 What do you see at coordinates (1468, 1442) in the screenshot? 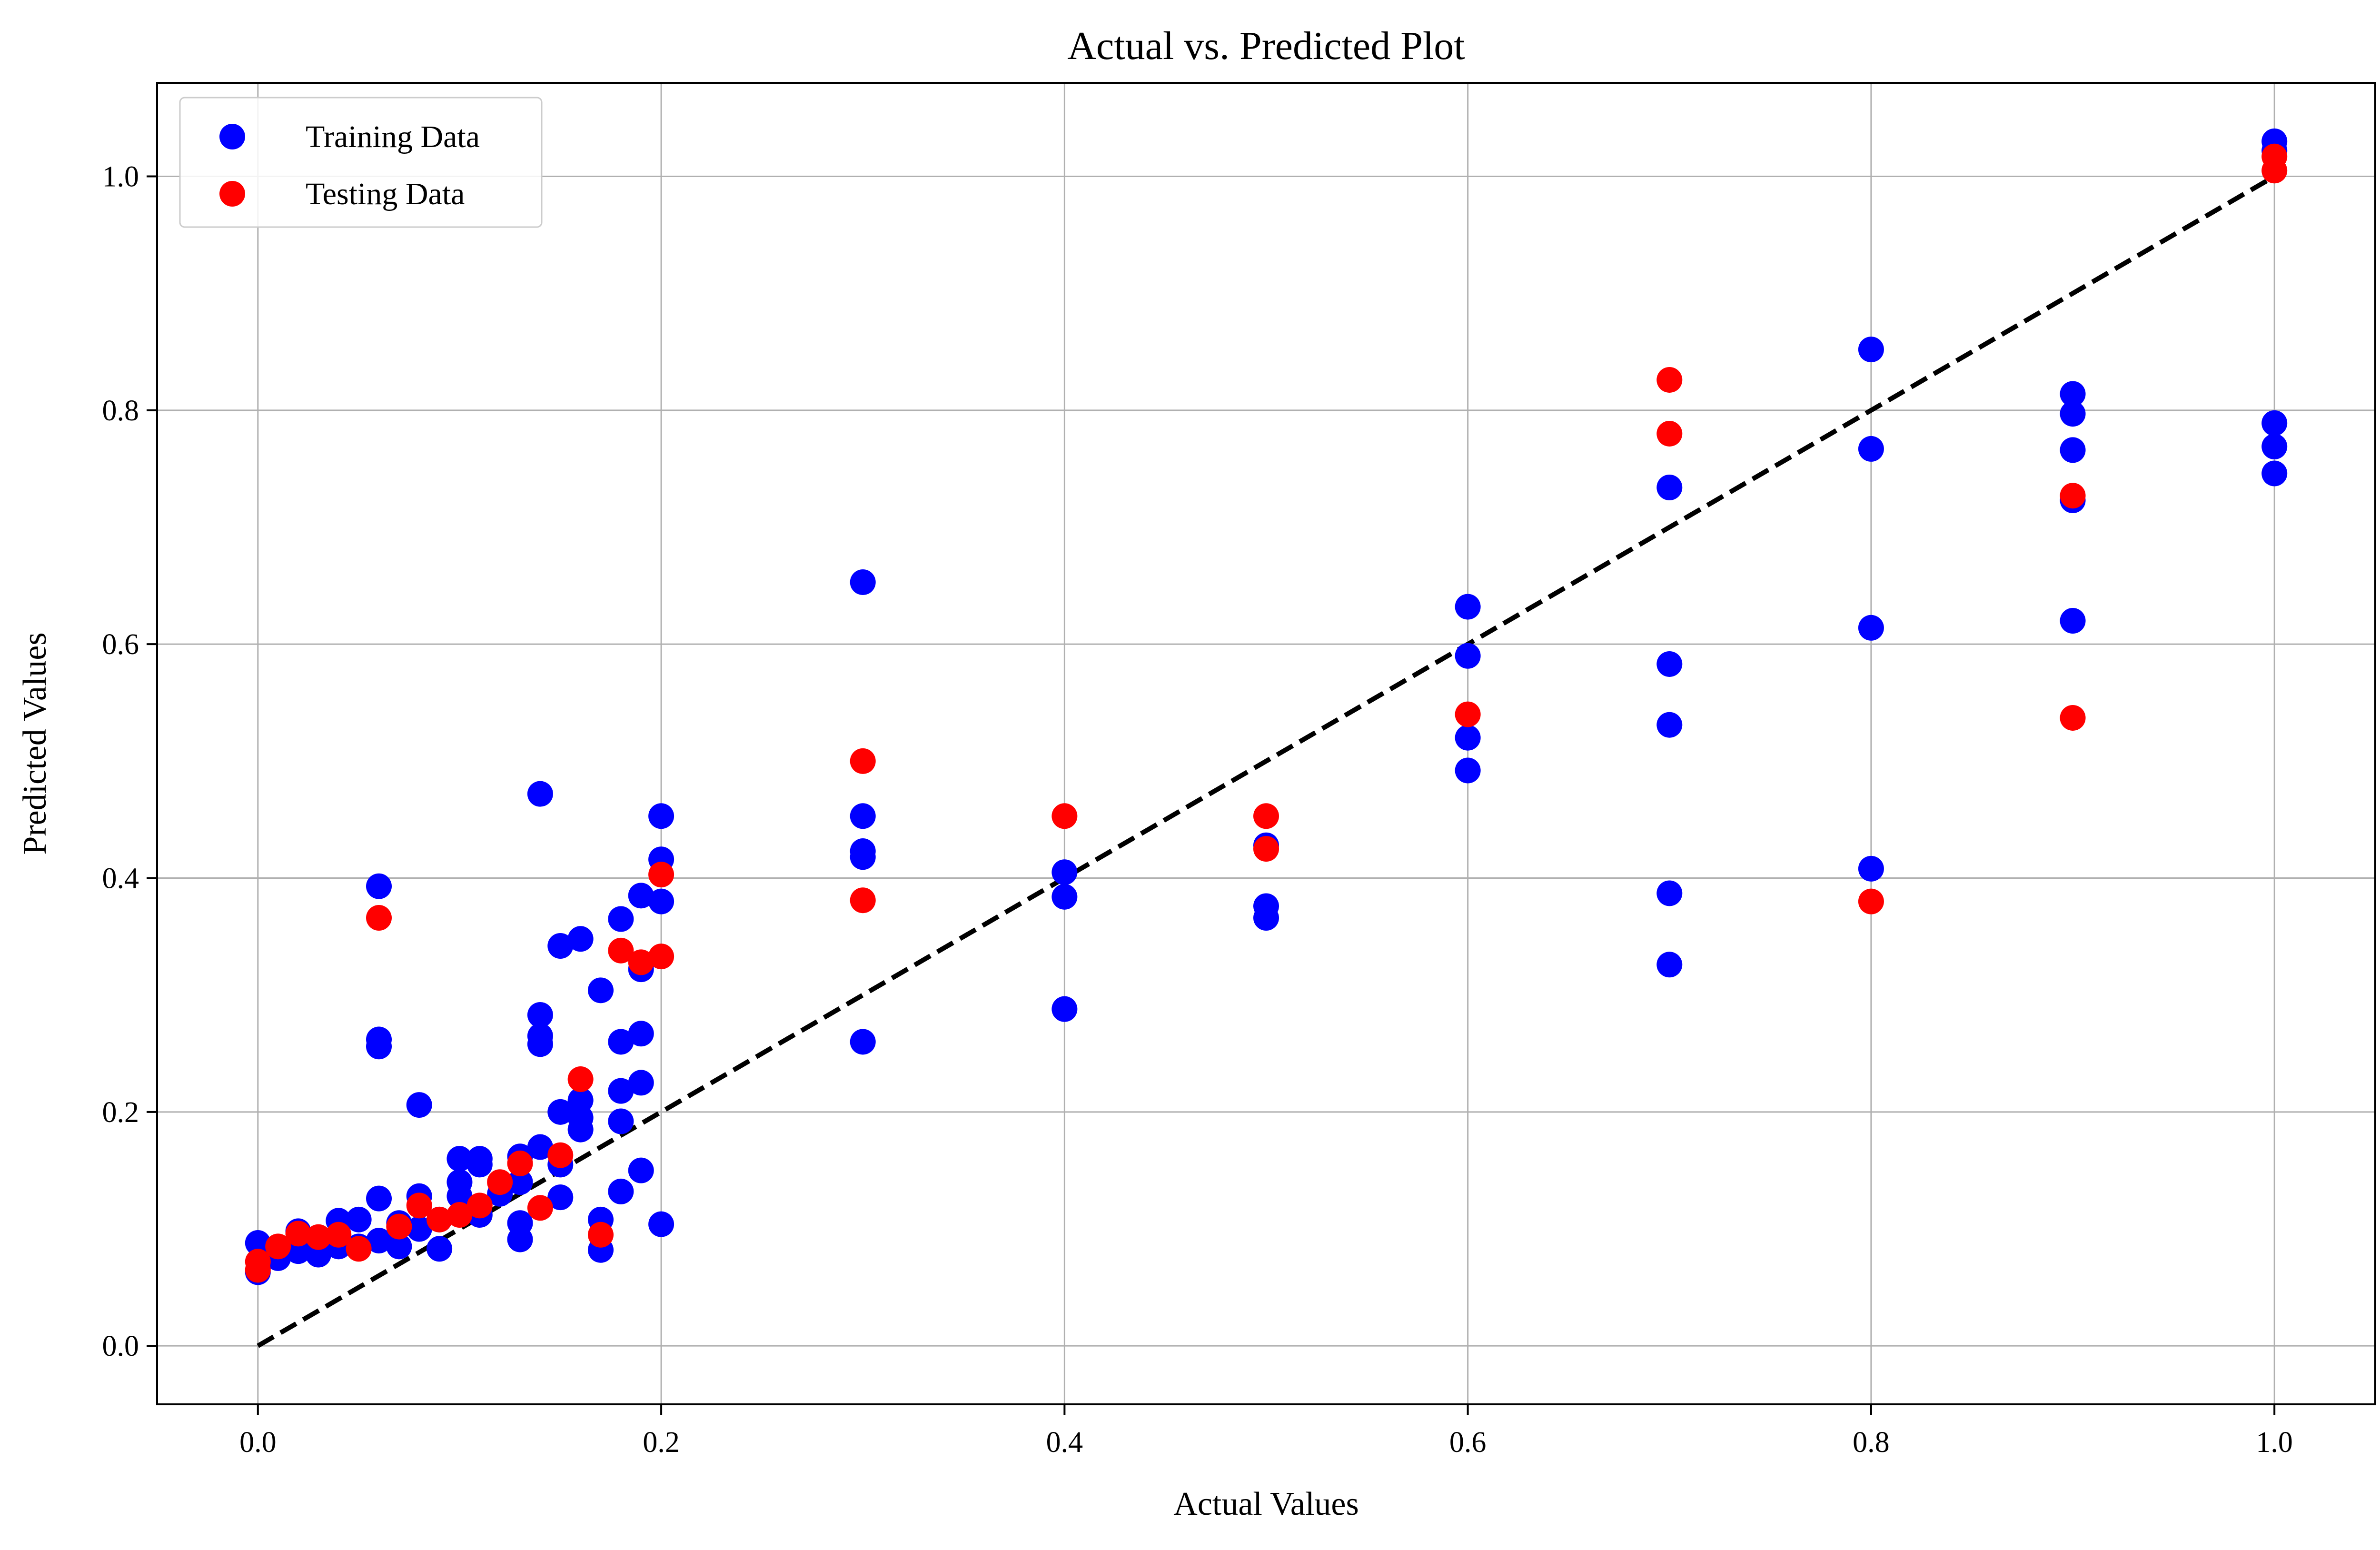
I see `x-tick-label: 0.6` at bounding box center [1468, 1442].